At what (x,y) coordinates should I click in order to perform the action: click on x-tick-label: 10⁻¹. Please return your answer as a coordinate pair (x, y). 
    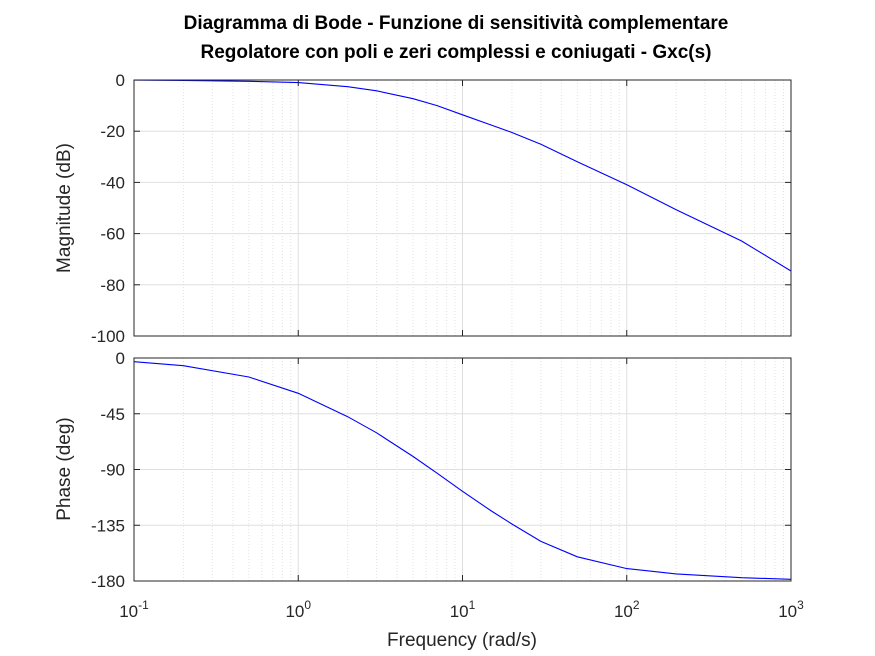
    Looking at the image, I should click on (134, 609).